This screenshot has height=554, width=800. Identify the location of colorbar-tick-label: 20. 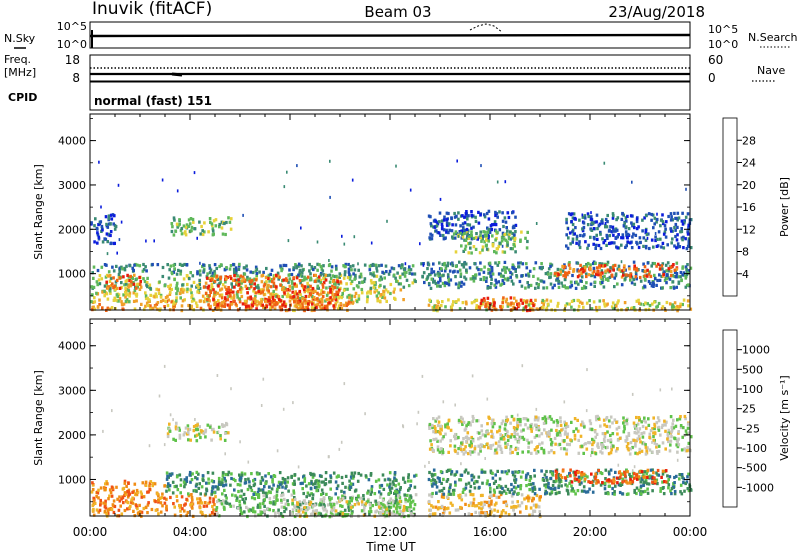
(749, 185).